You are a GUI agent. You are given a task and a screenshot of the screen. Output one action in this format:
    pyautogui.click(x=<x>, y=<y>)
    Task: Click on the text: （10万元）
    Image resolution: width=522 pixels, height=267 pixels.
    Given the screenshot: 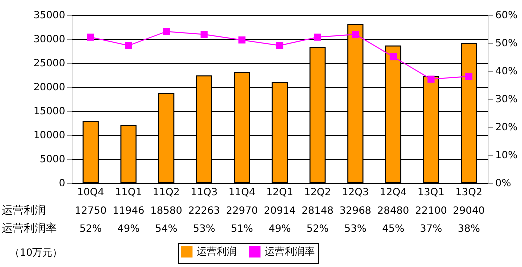 What is the action you would take?
    pyautogui.click(x=36, y=253)
    